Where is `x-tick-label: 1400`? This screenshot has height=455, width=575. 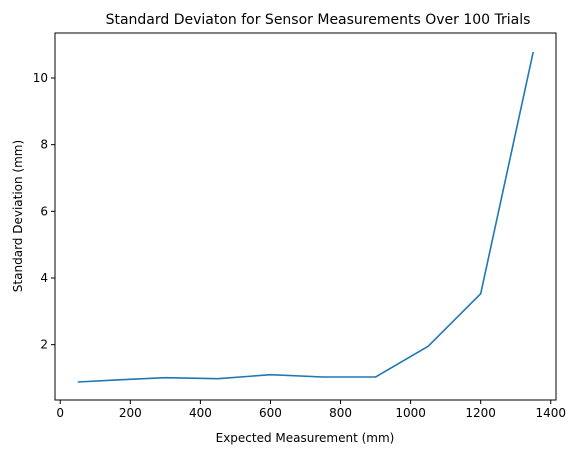
x-tick-label: 1400 is located at coordinates (550, 413).